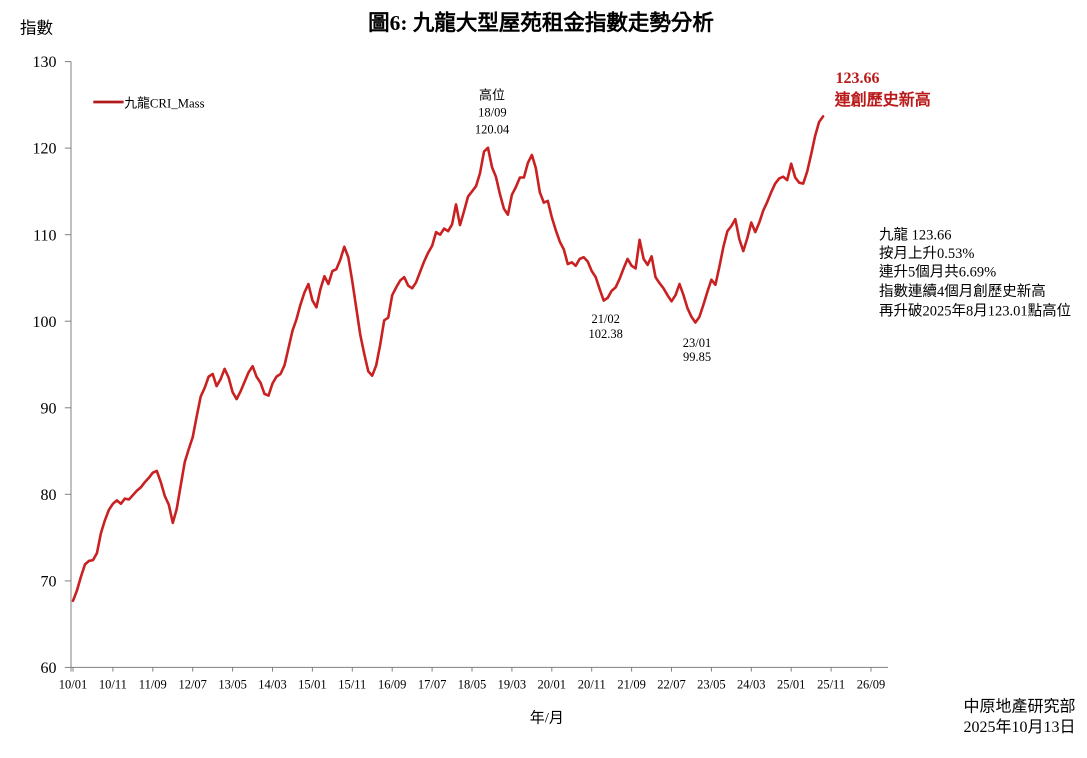 This screenshot has width=1087, height=758. Describe the element at coordinates (472, 685) in the screenshot. I see `svg-text: 18/05` at that location.